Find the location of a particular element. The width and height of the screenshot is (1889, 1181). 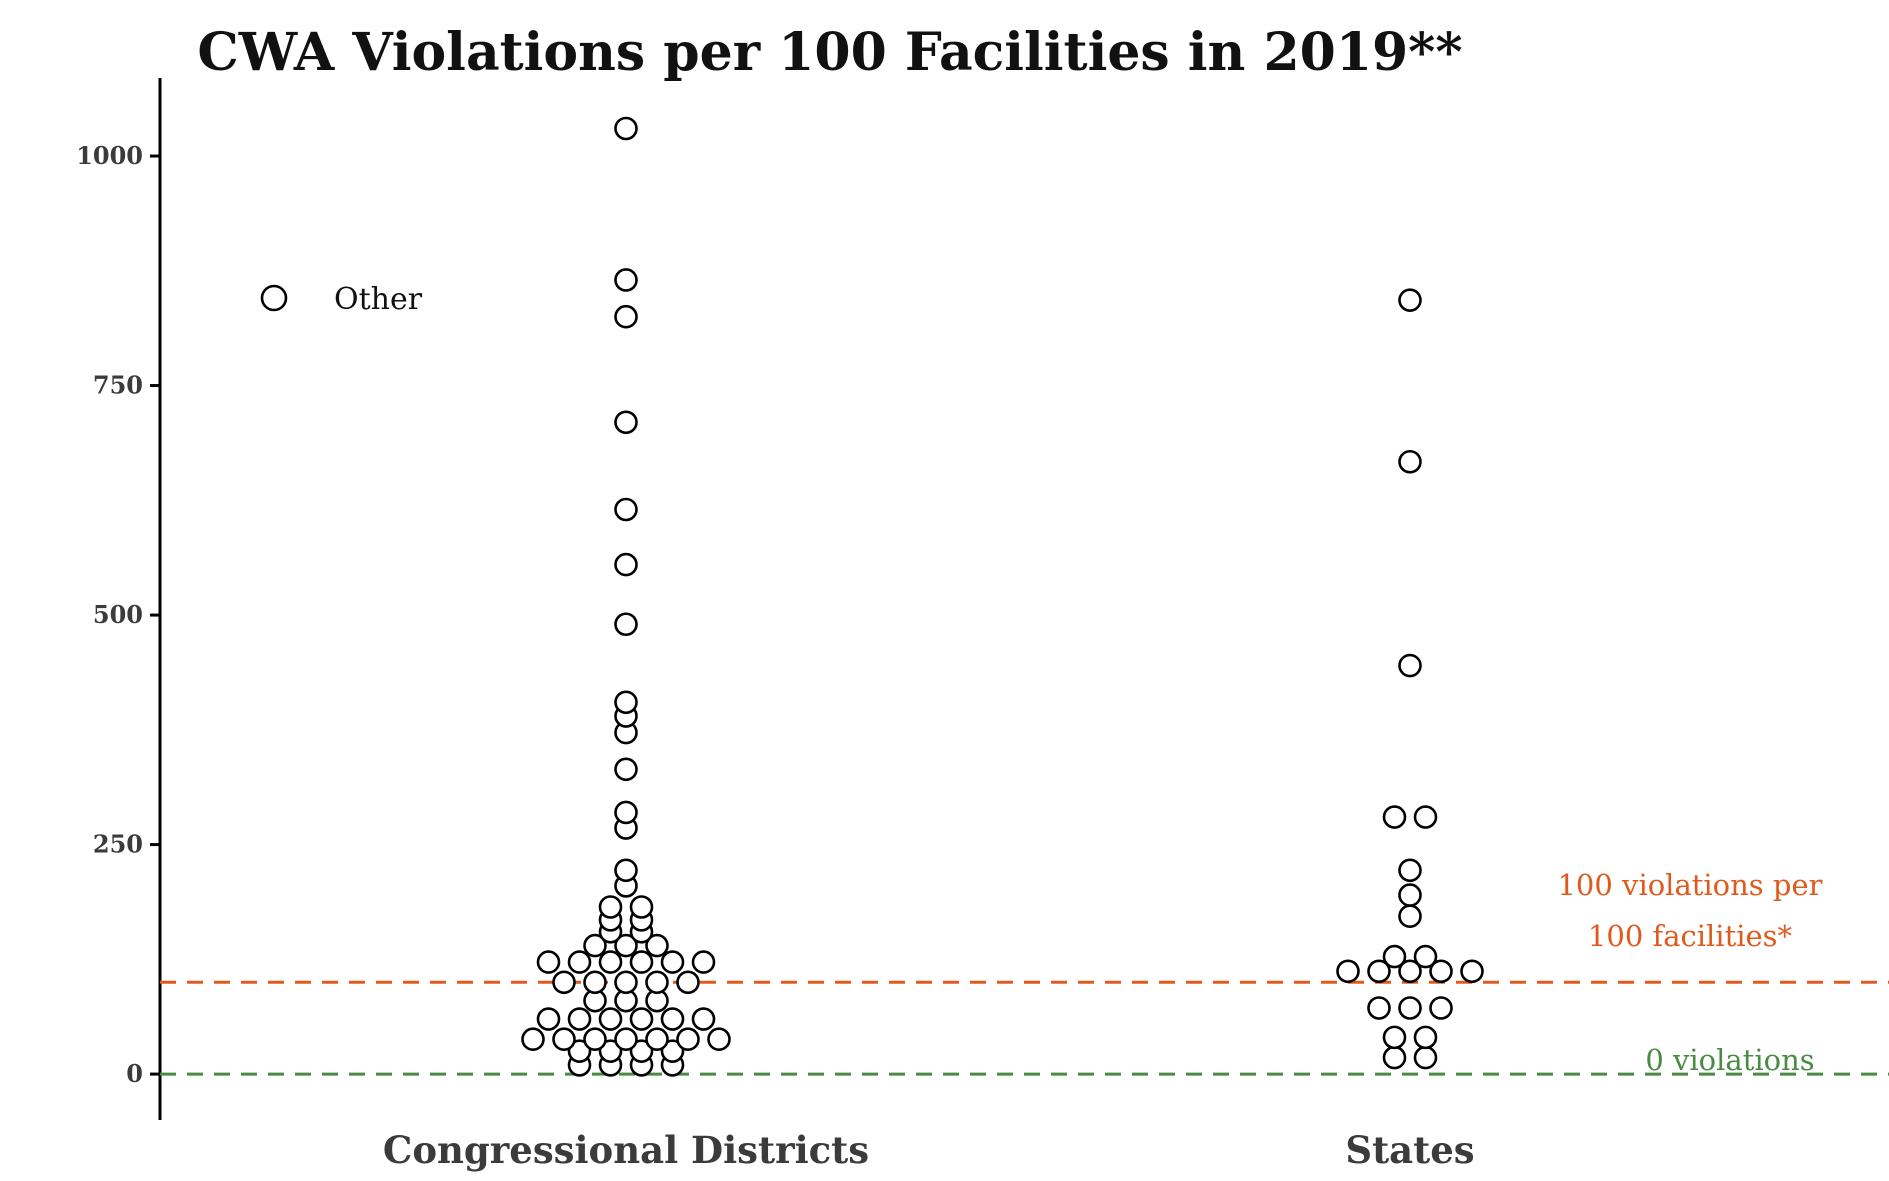

legend-marker-icon is located at coordinates (274, 298).